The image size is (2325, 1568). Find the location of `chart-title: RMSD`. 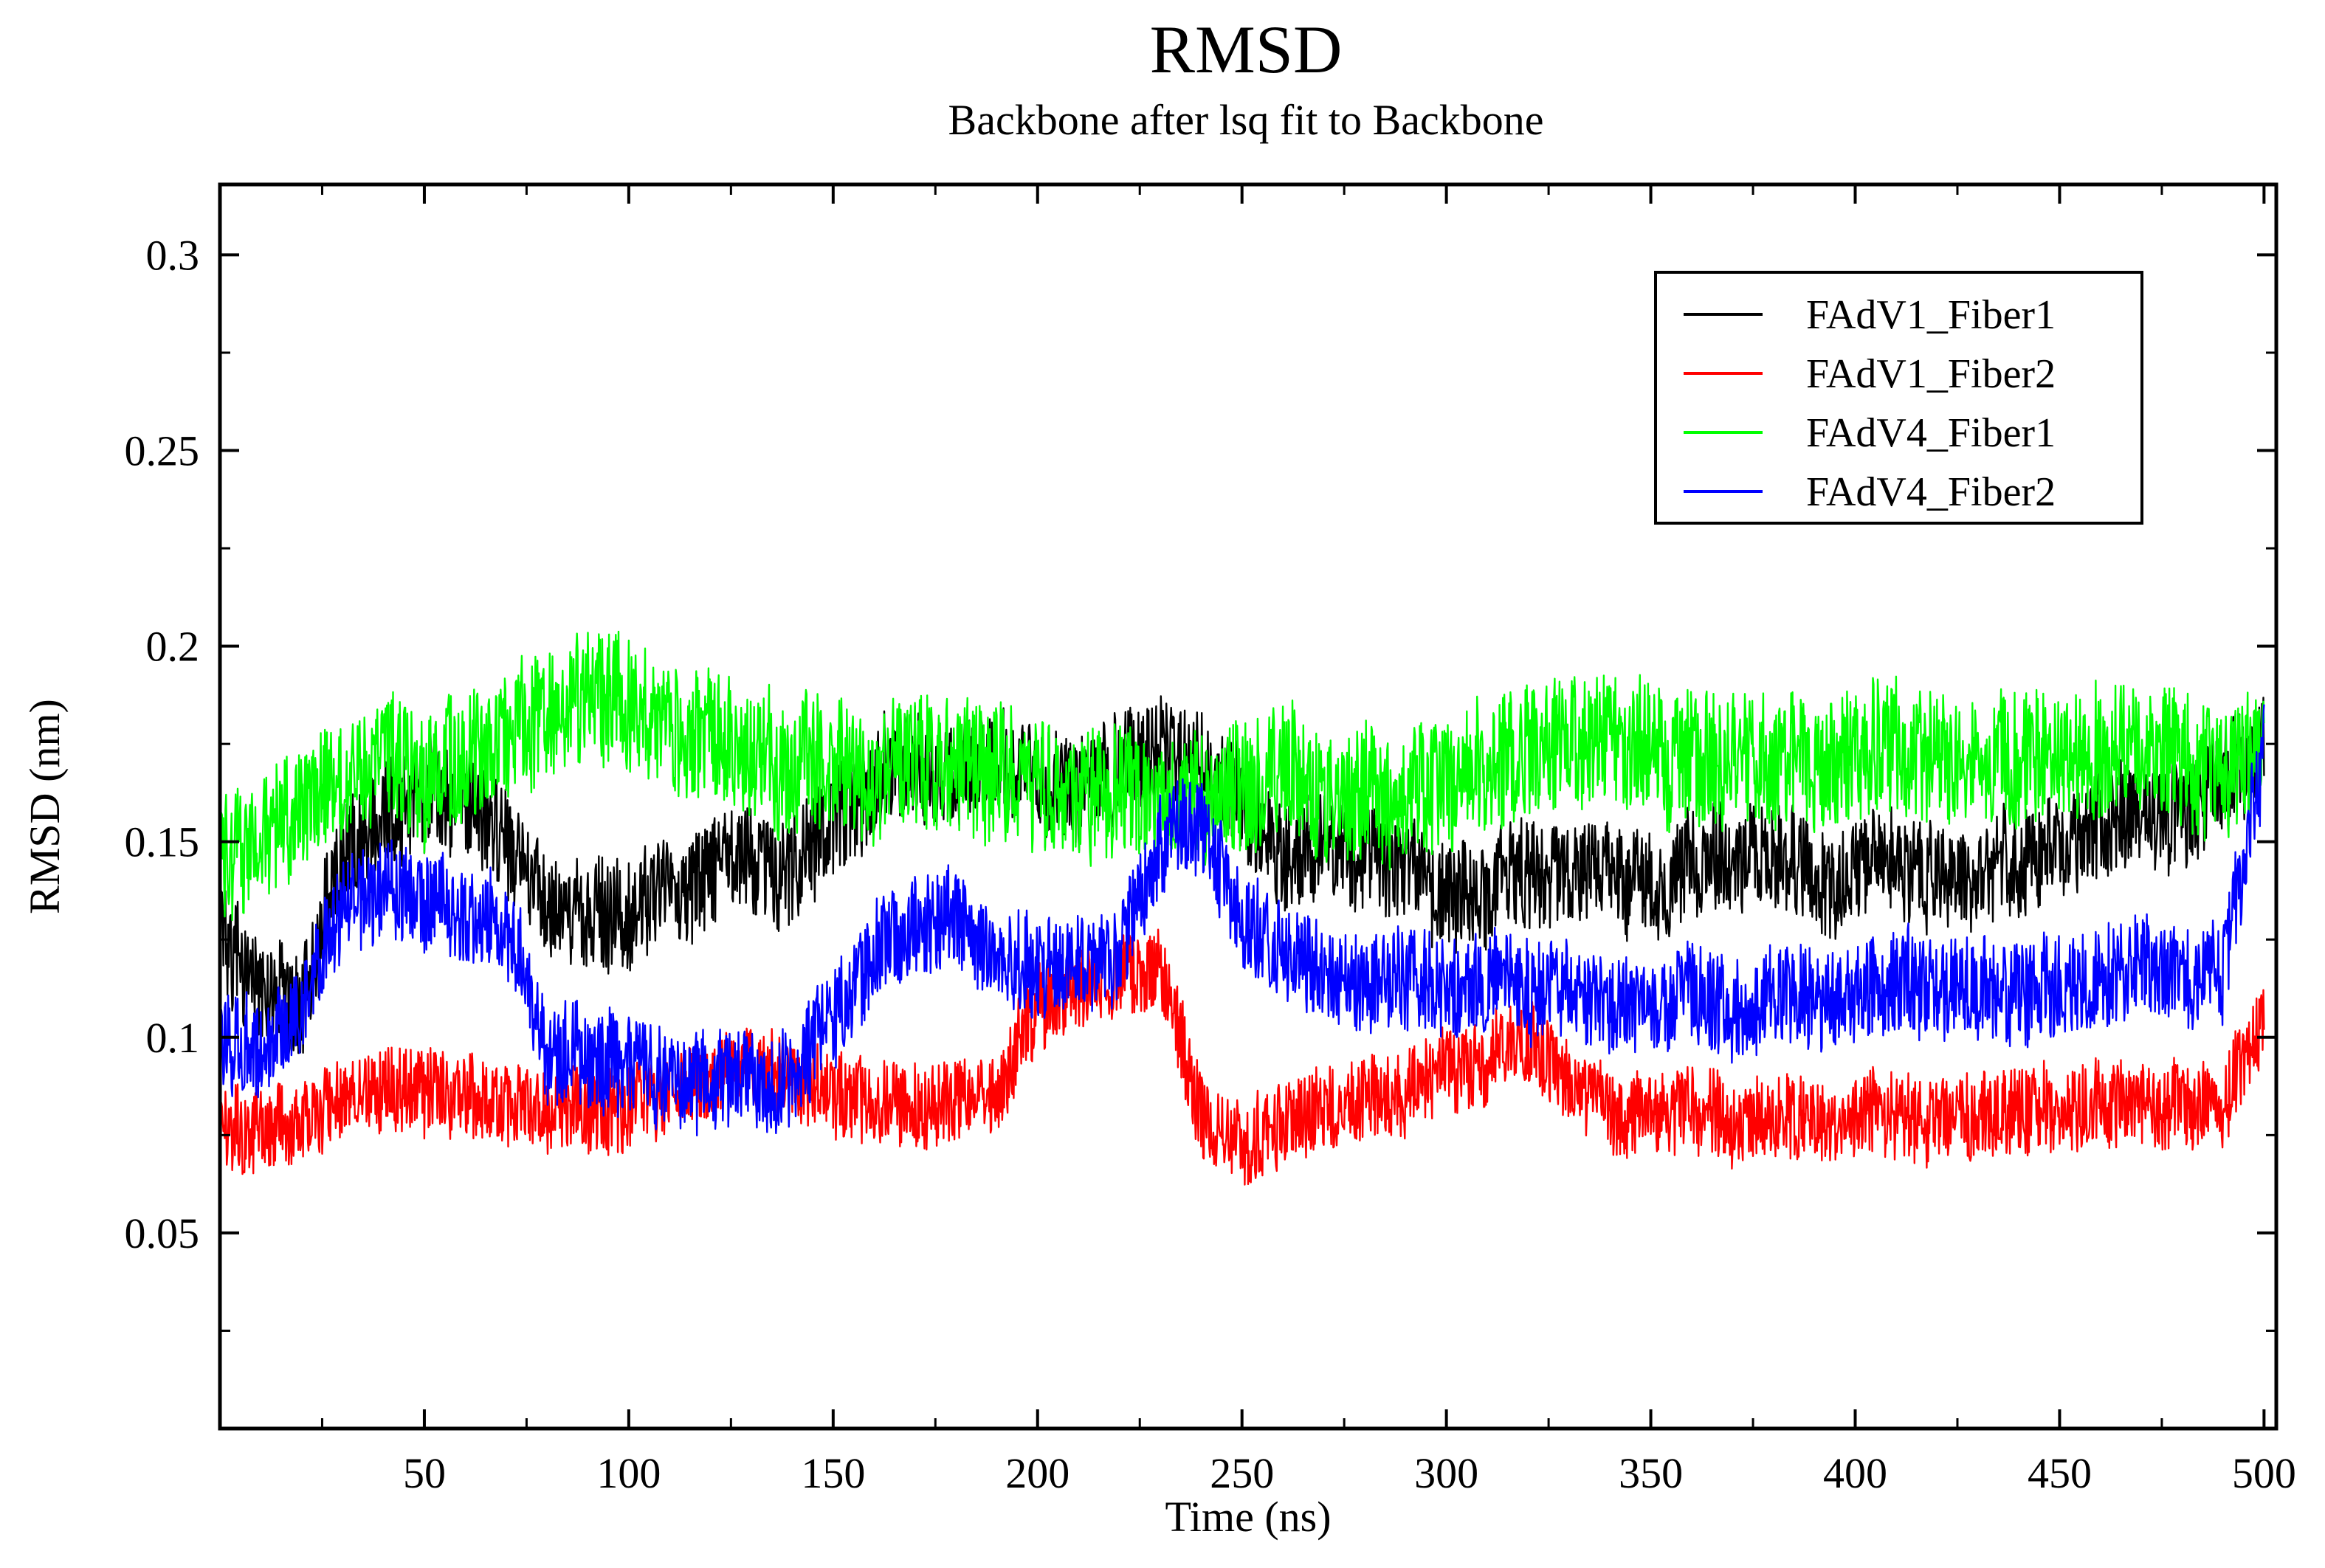

chart-title: RMSD is located at coordinates (1246, 49).